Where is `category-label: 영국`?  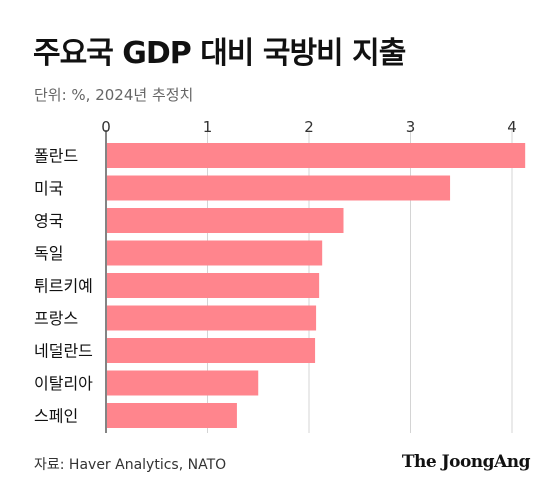 category-label: 영국 is located at coordinates (48, 221).